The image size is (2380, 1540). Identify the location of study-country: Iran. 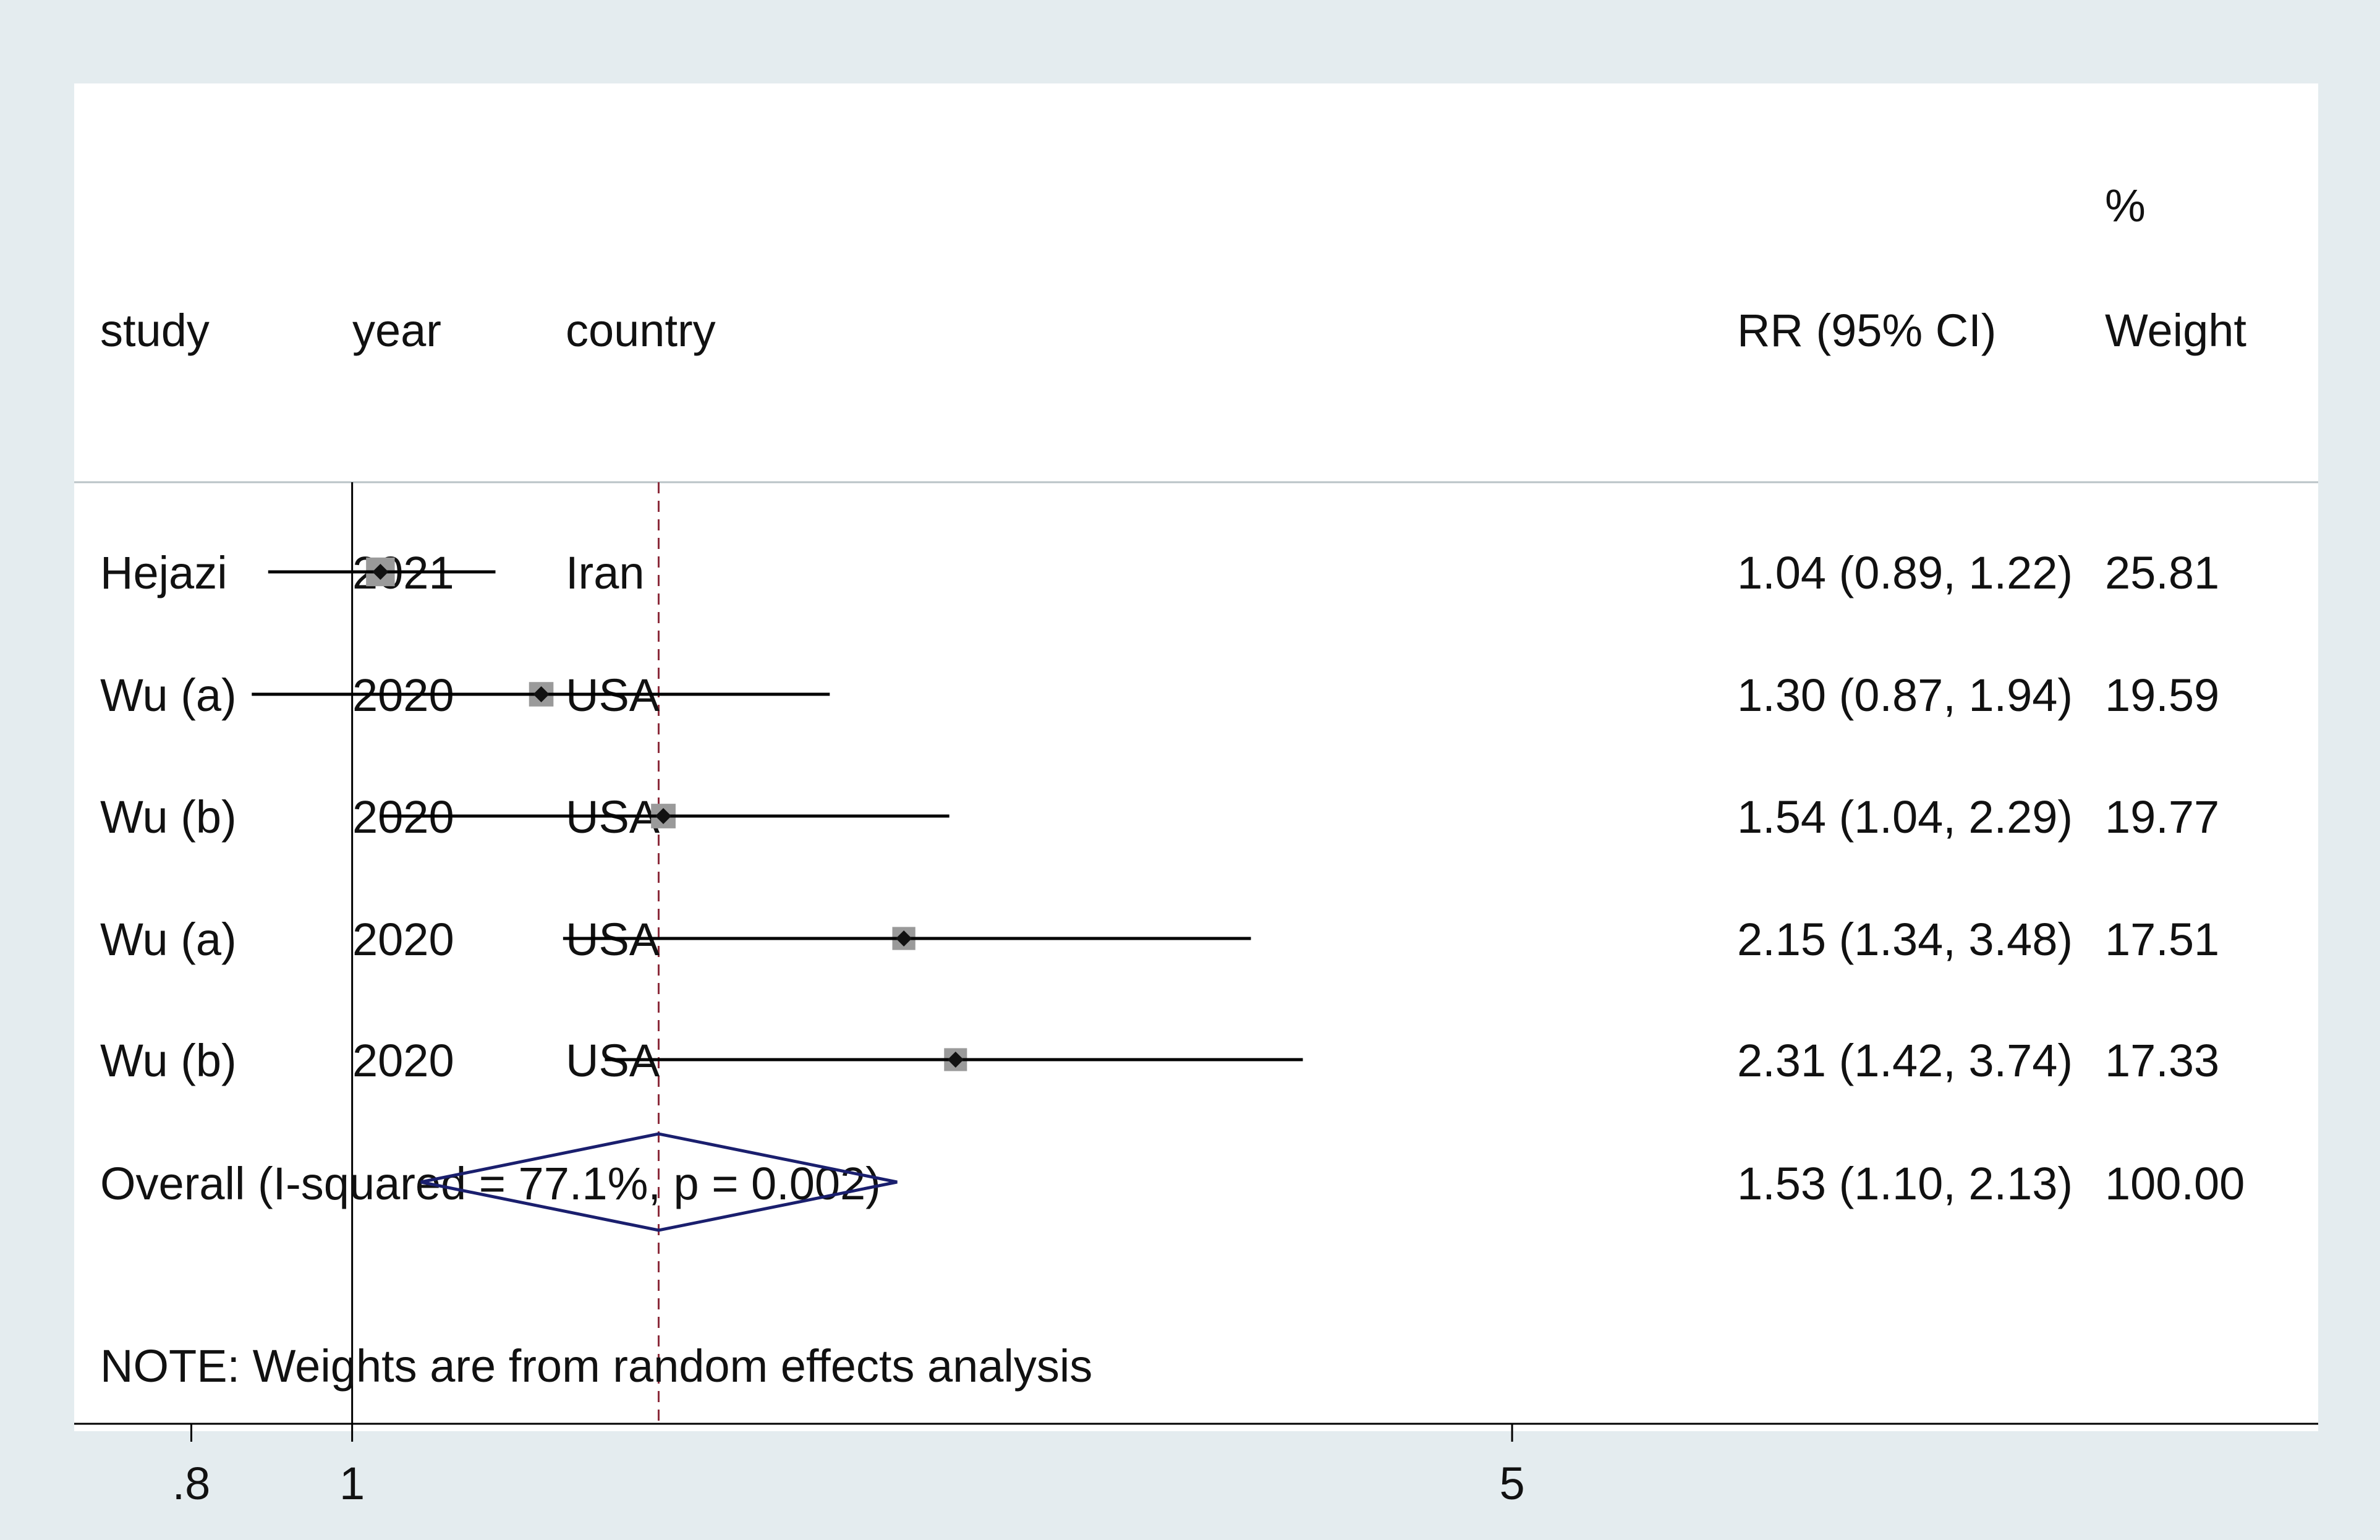
(605, 572).